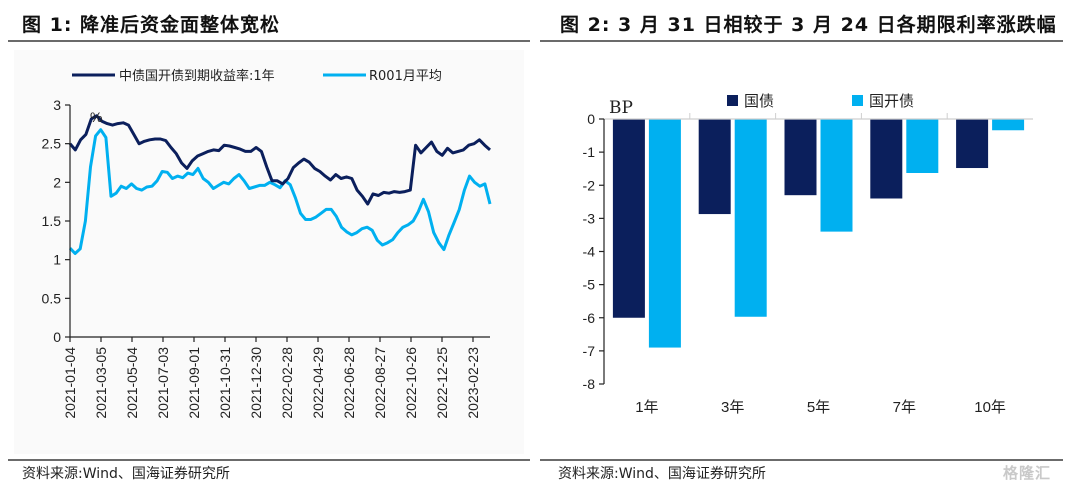 The image size is (1080, 488). I want to click on right-source-note: 资料来源:Wind、国海证券研究所, so click(662, 474).